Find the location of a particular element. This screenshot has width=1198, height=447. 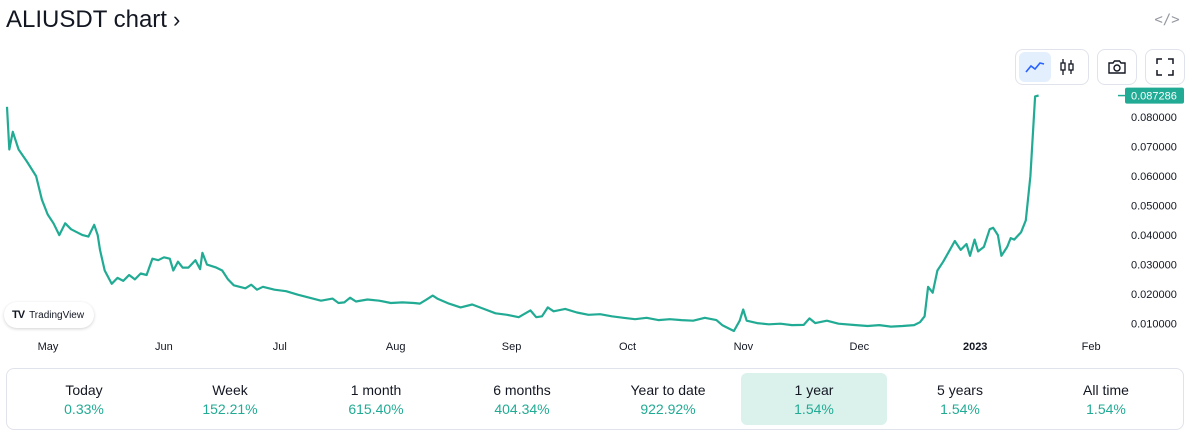

period-label: Year to date is located at coordinates (668, 389).